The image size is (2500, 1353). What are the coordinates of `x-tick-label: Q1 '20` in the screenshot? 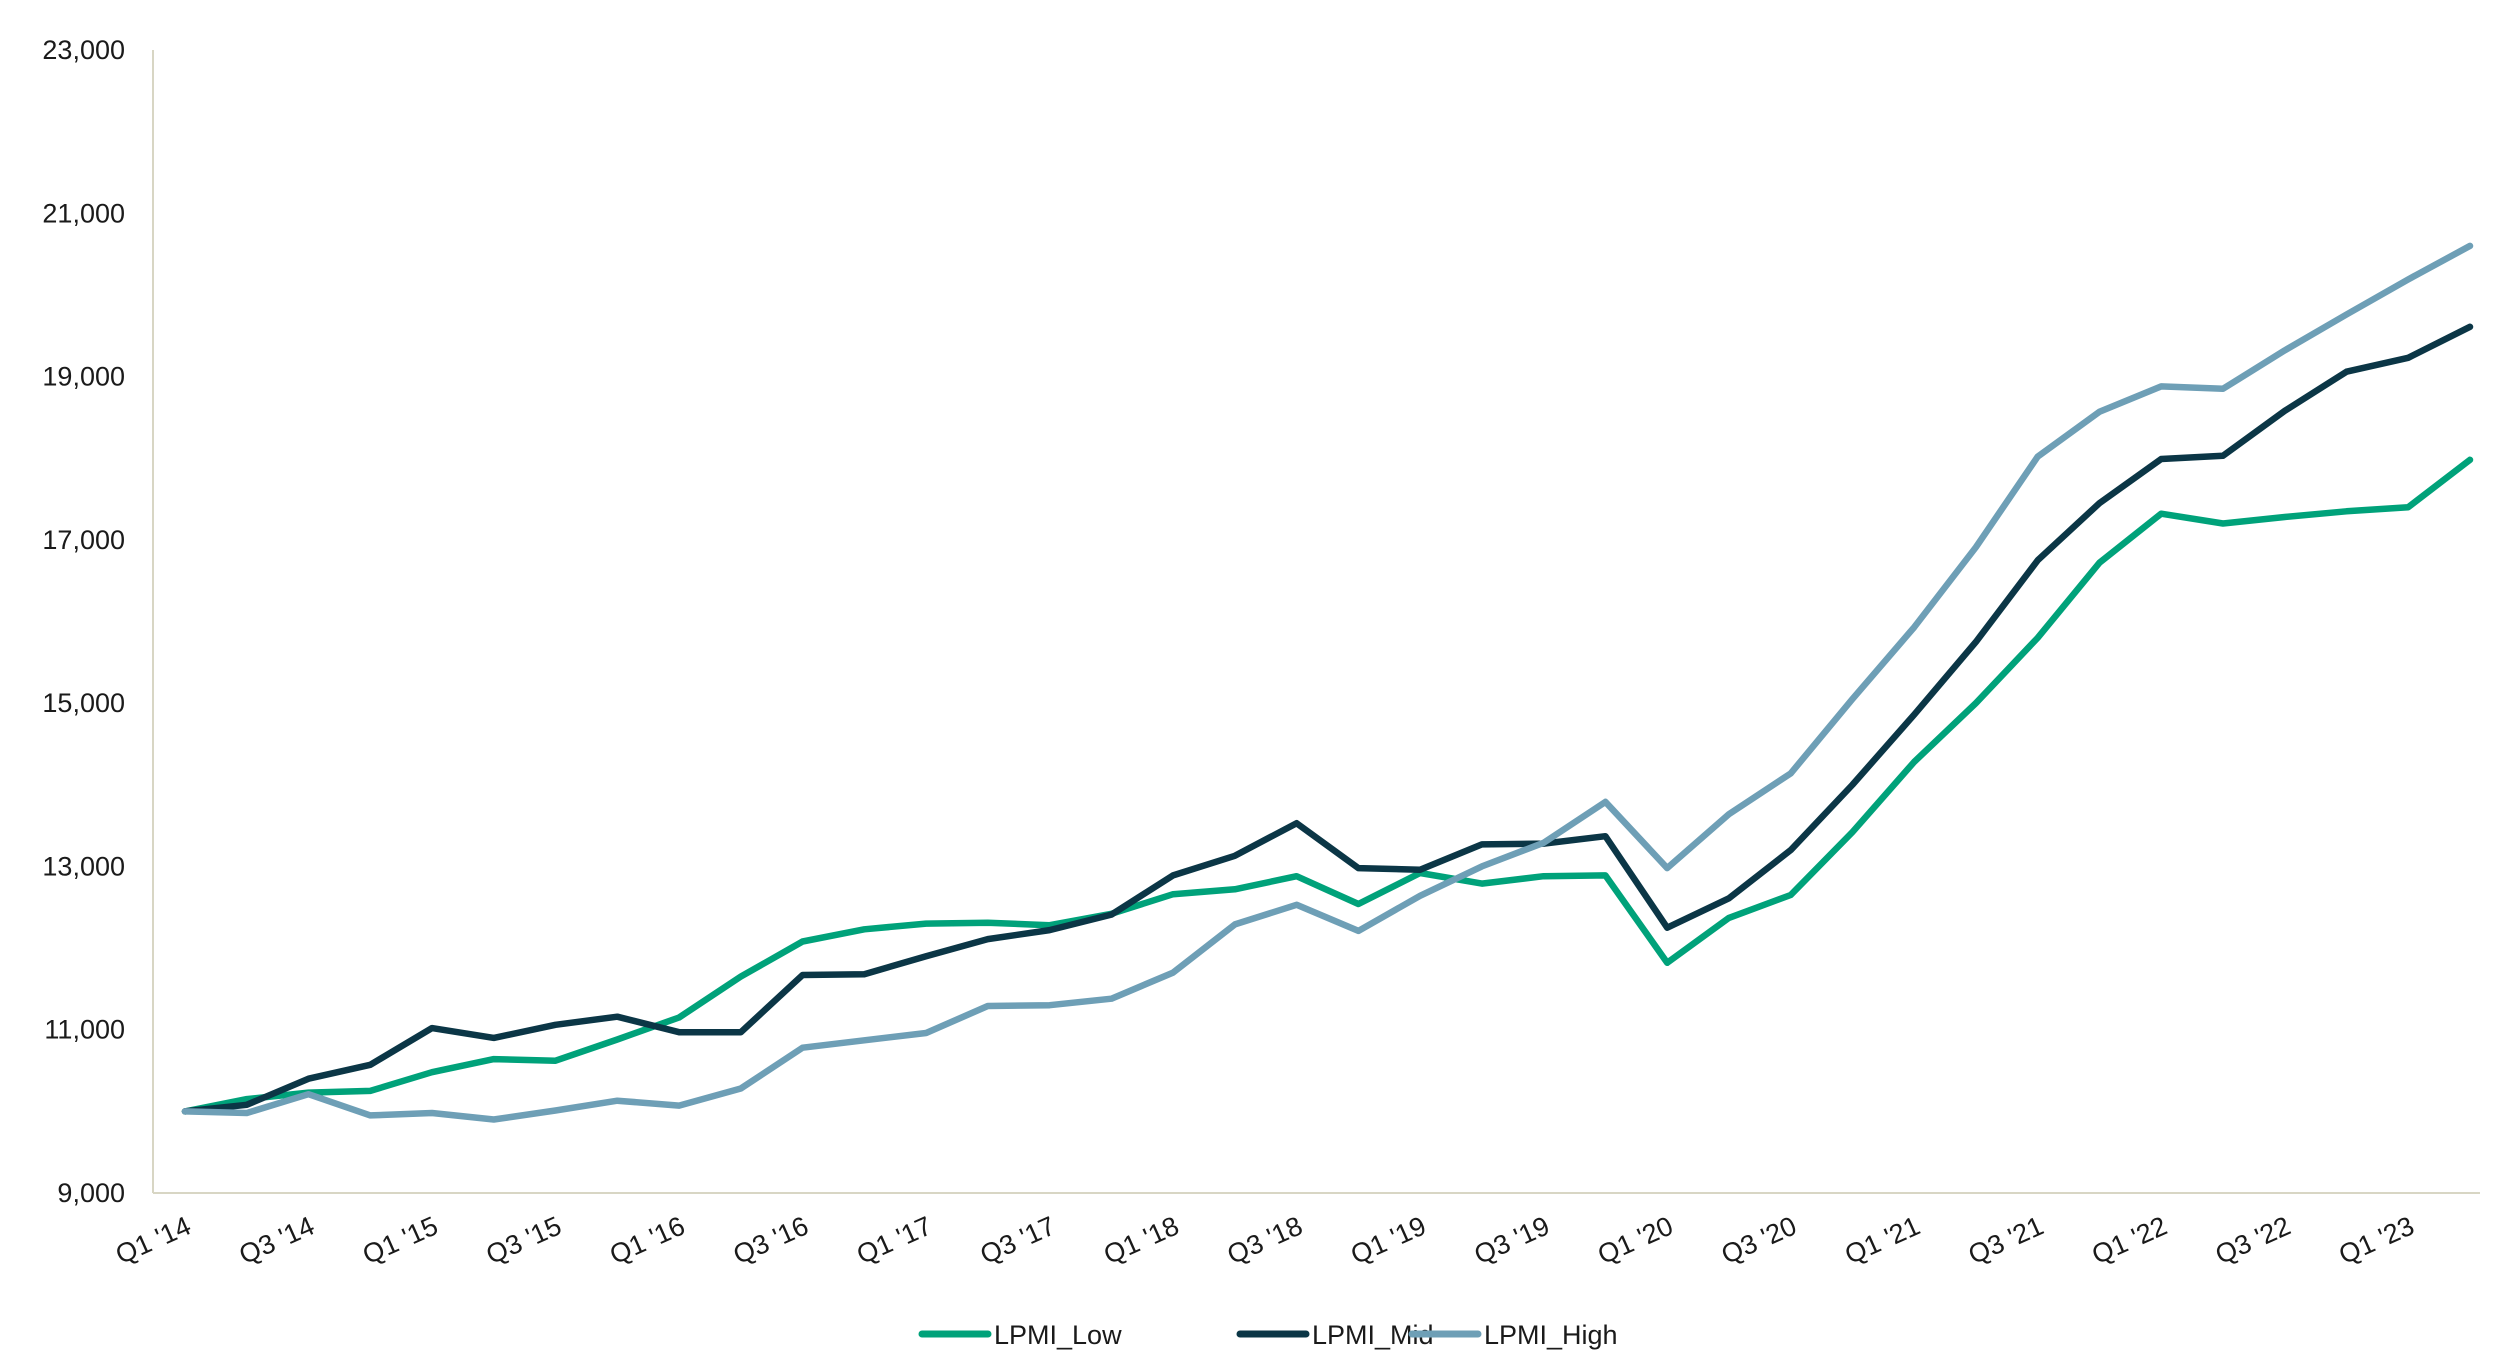 It's located at (1635, 1240).